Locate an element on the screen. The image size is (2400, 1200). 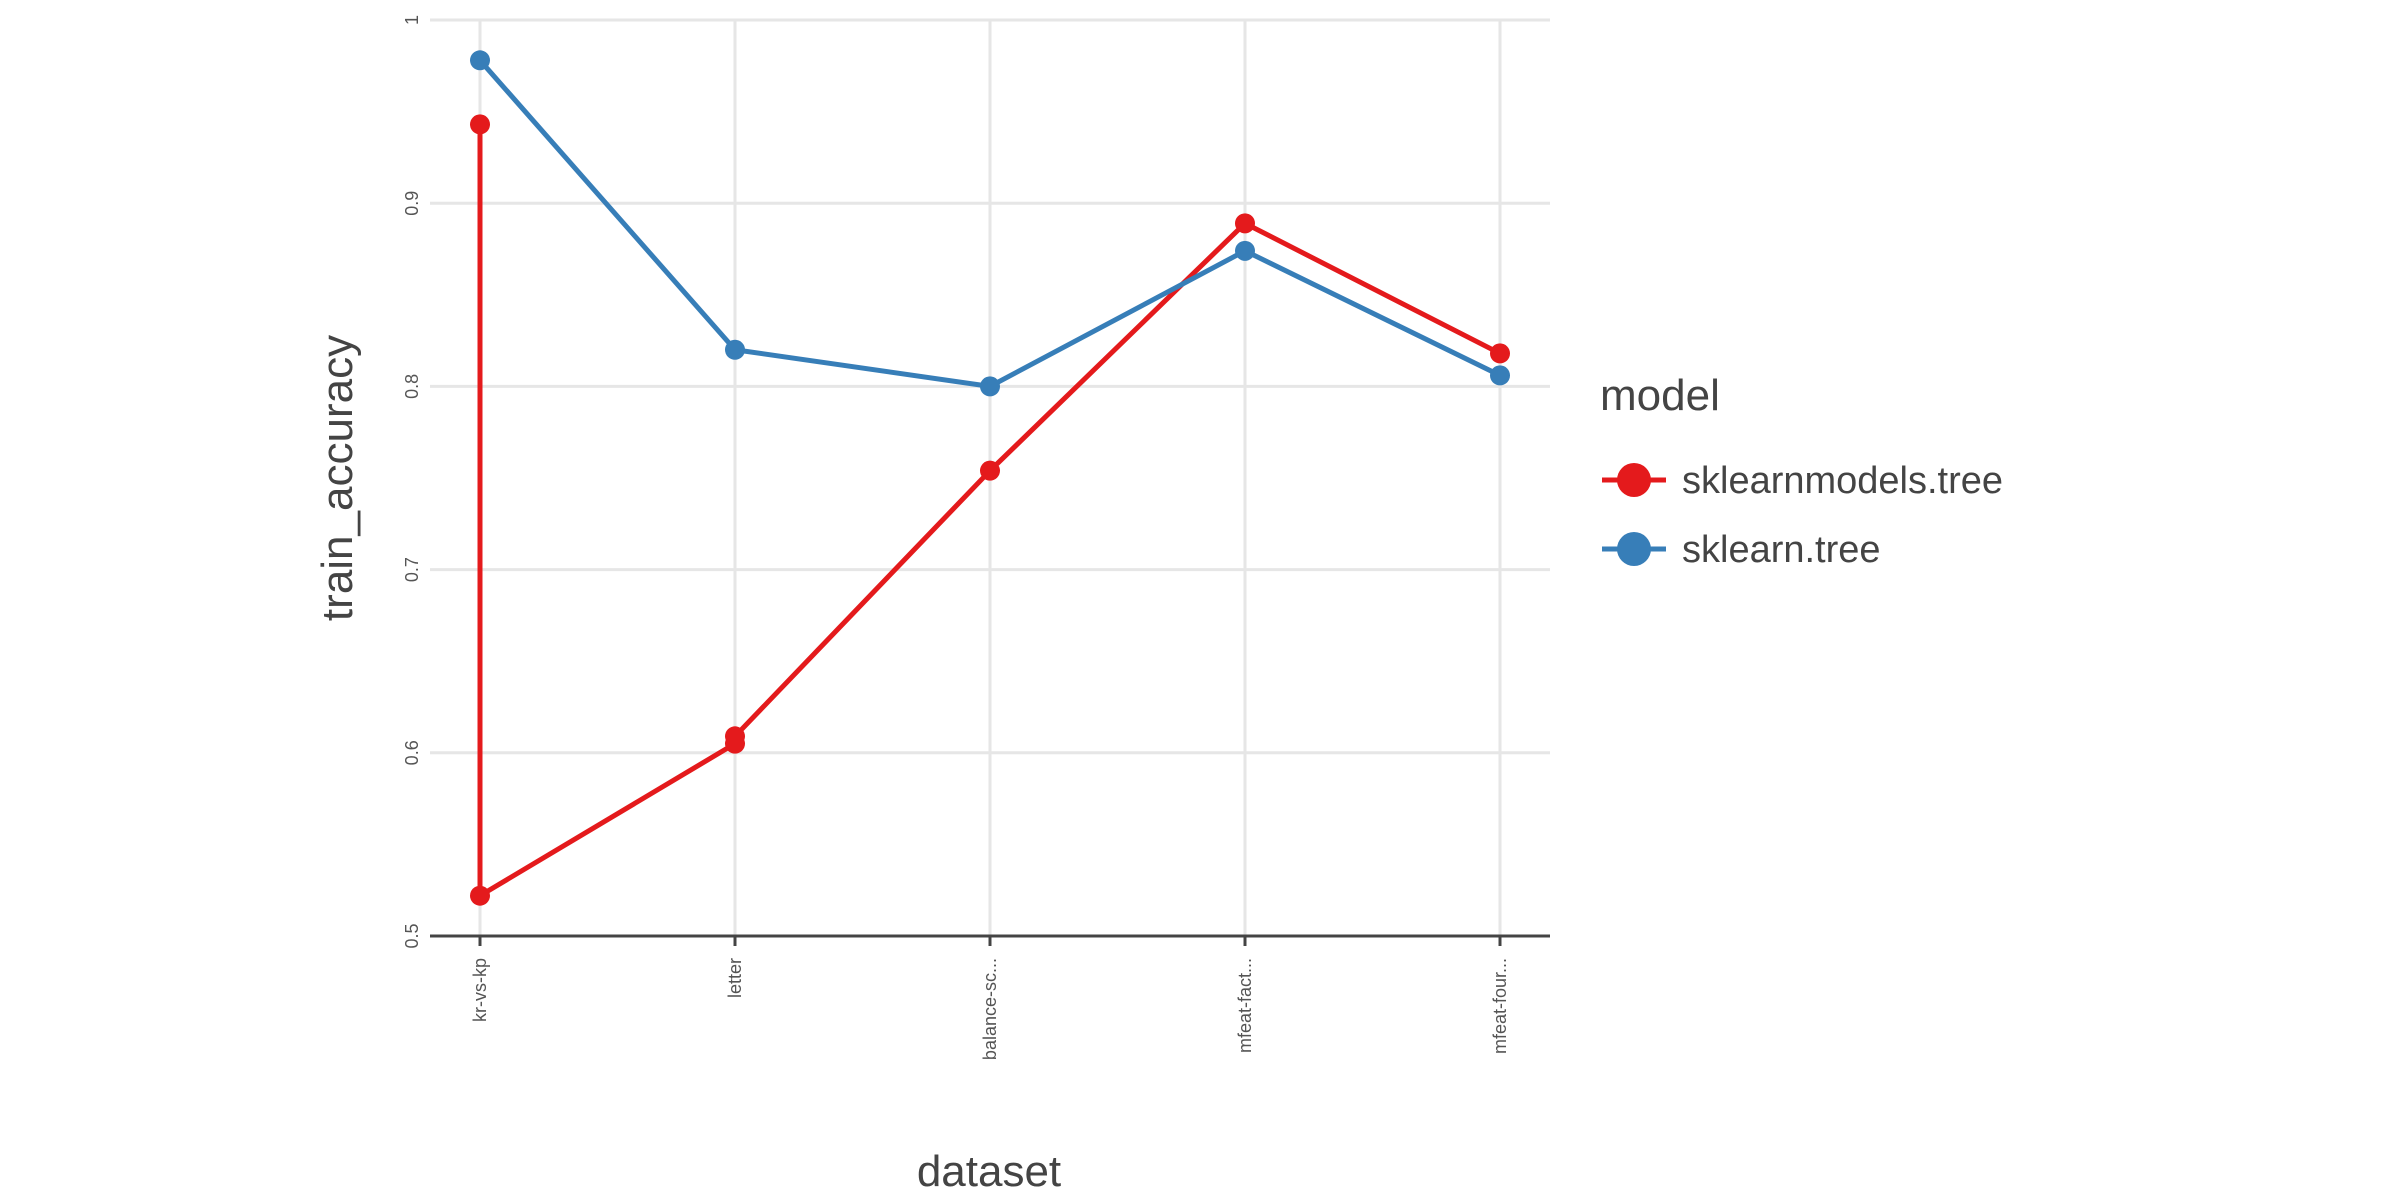
legend-label: sklearnmodels.tree is located at coordinates (1842, 481).